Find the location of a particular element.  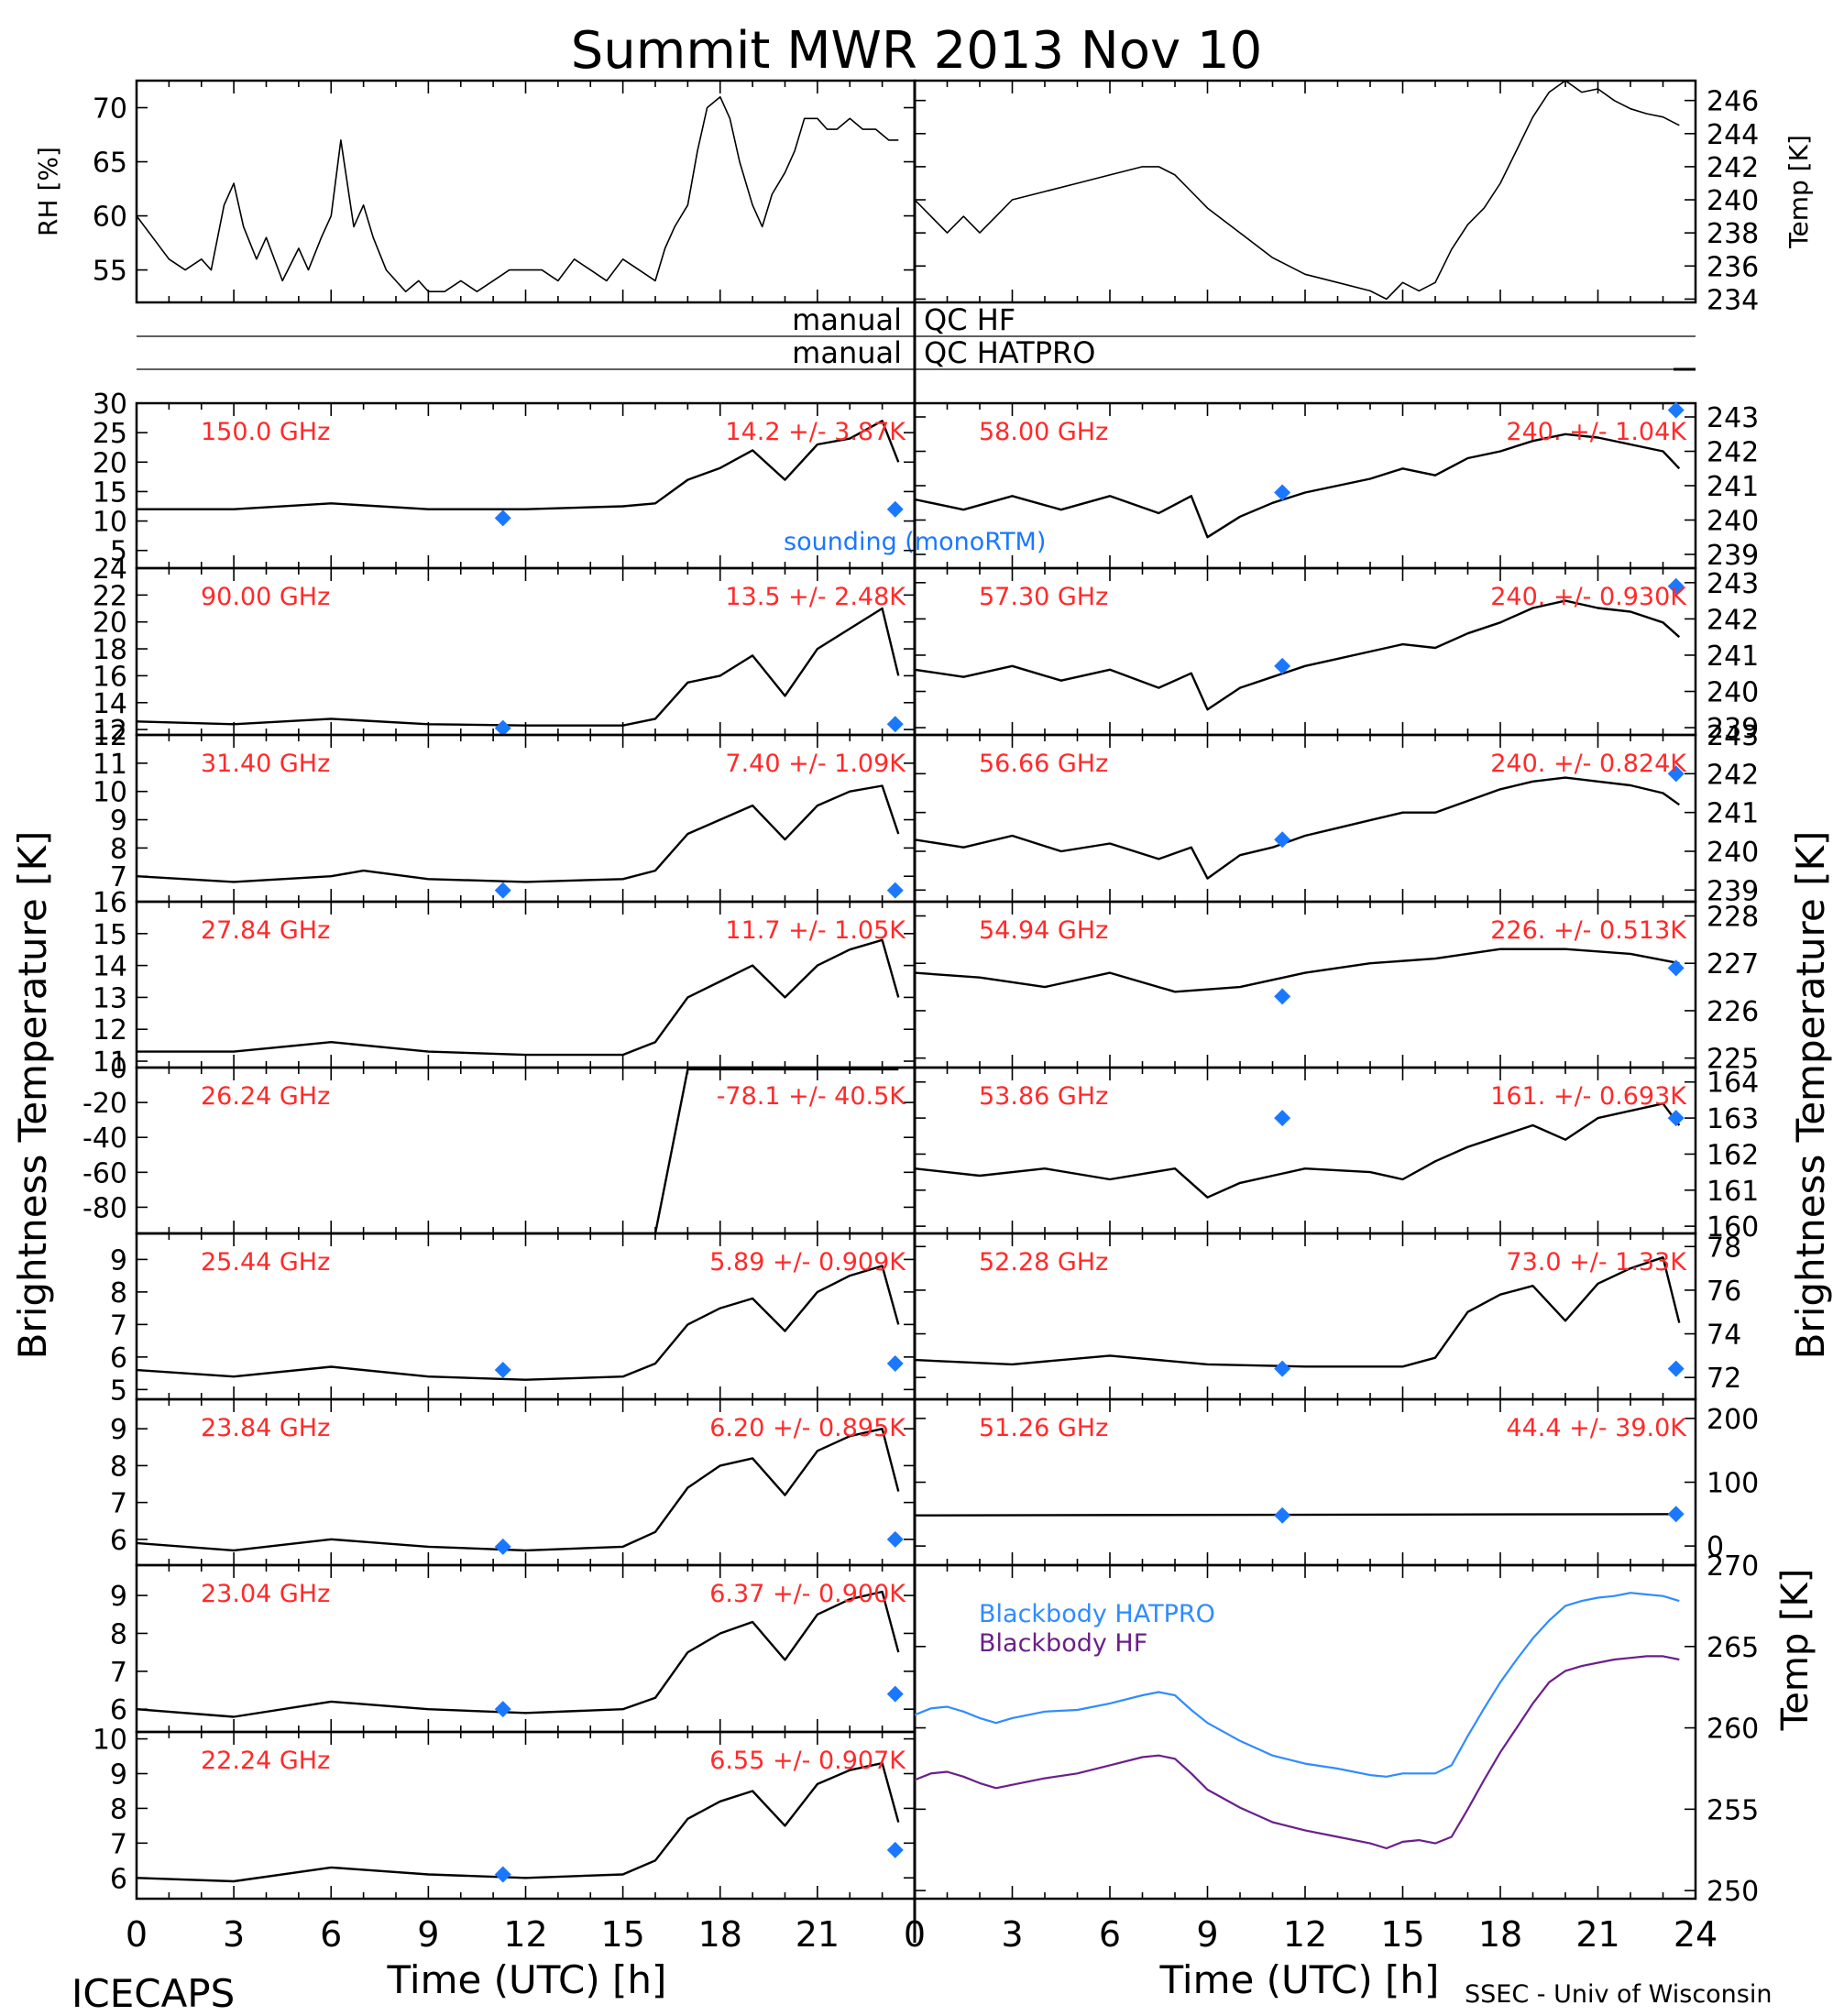

channel-right-3-sounding-marker is located at coordinates (1676, 968).